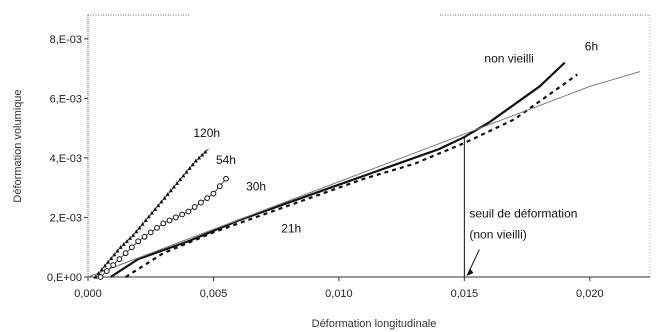 This screenshot has height=332, width=659. What do you see at coordinates (214, 294) in the screenshot?
I see `x-tick-label: 0,005` at bounding box center [214, 294].